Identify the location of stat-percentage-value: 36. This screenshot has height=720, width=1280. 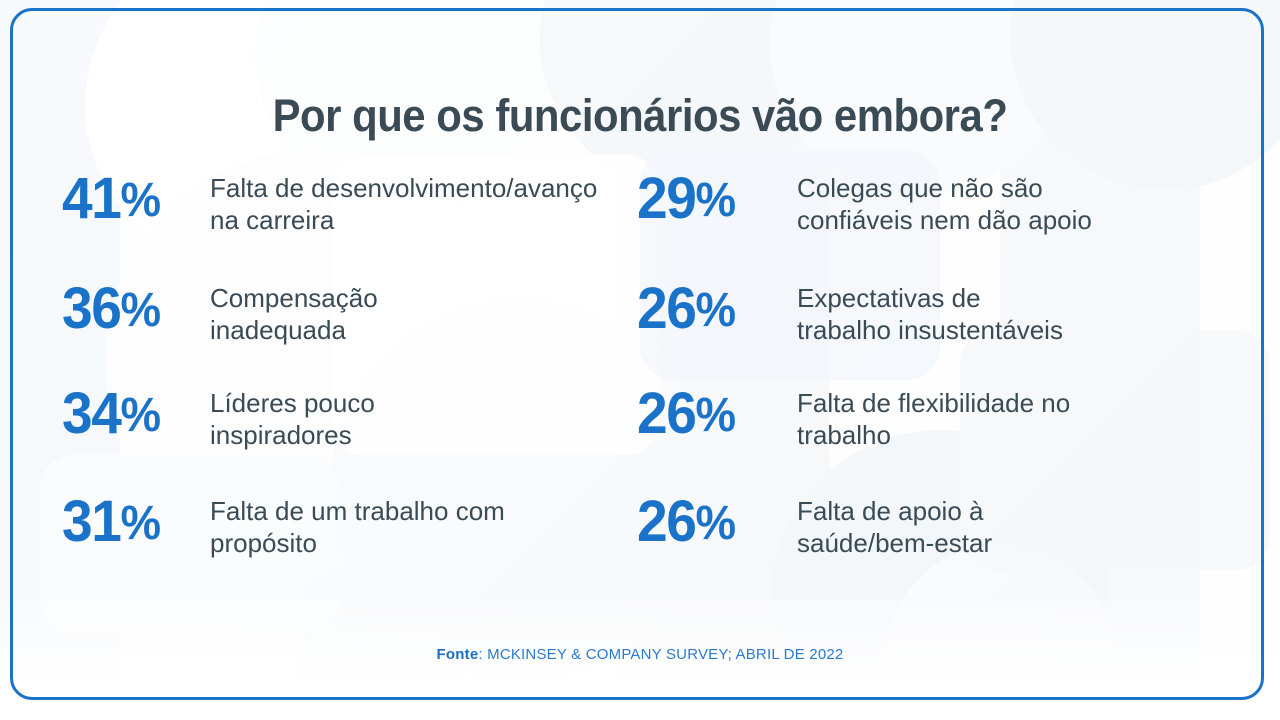
(92, 308).